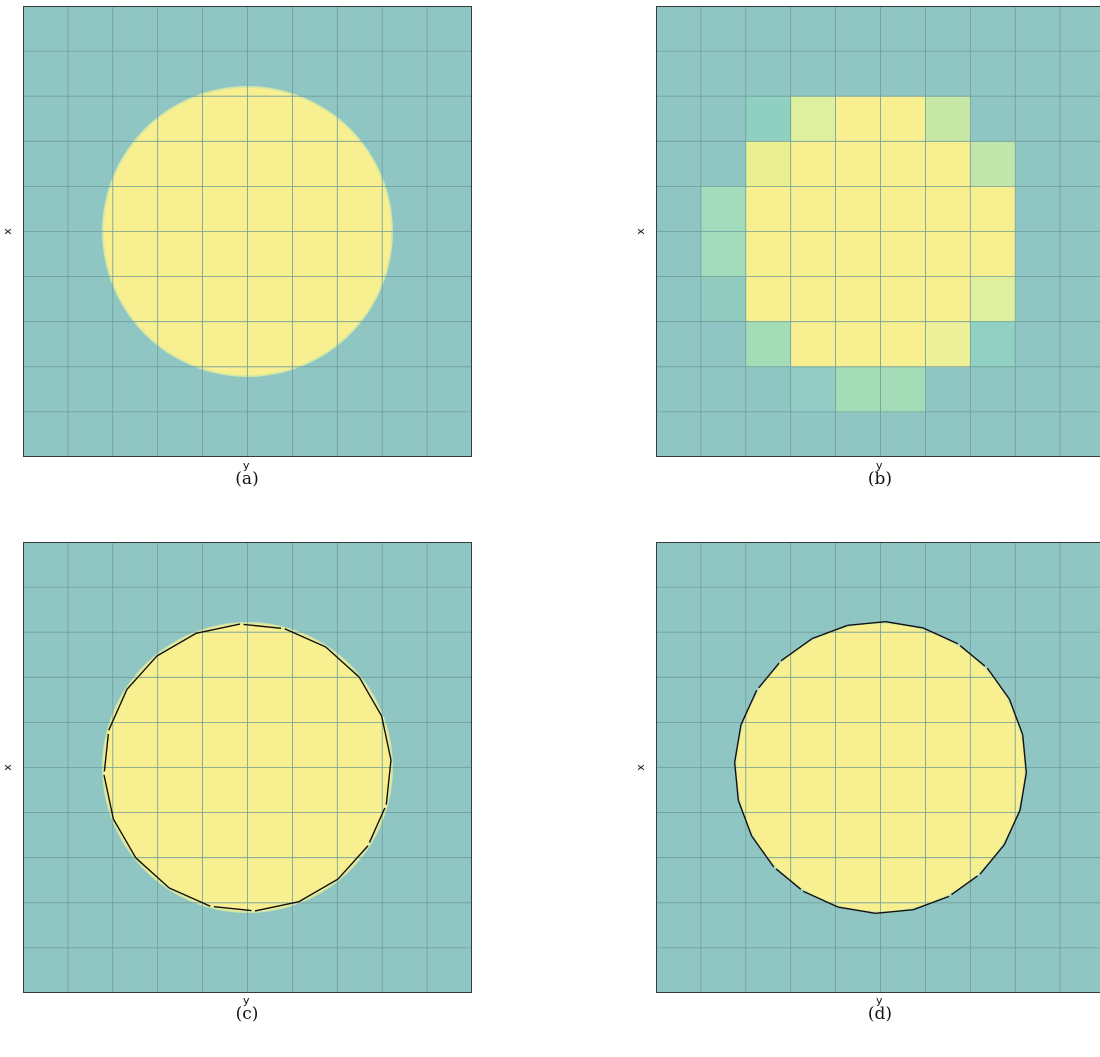 This screenshot has width=1100, height=1057. I want to click on panel-b-caption: (b), so click(880, 479).